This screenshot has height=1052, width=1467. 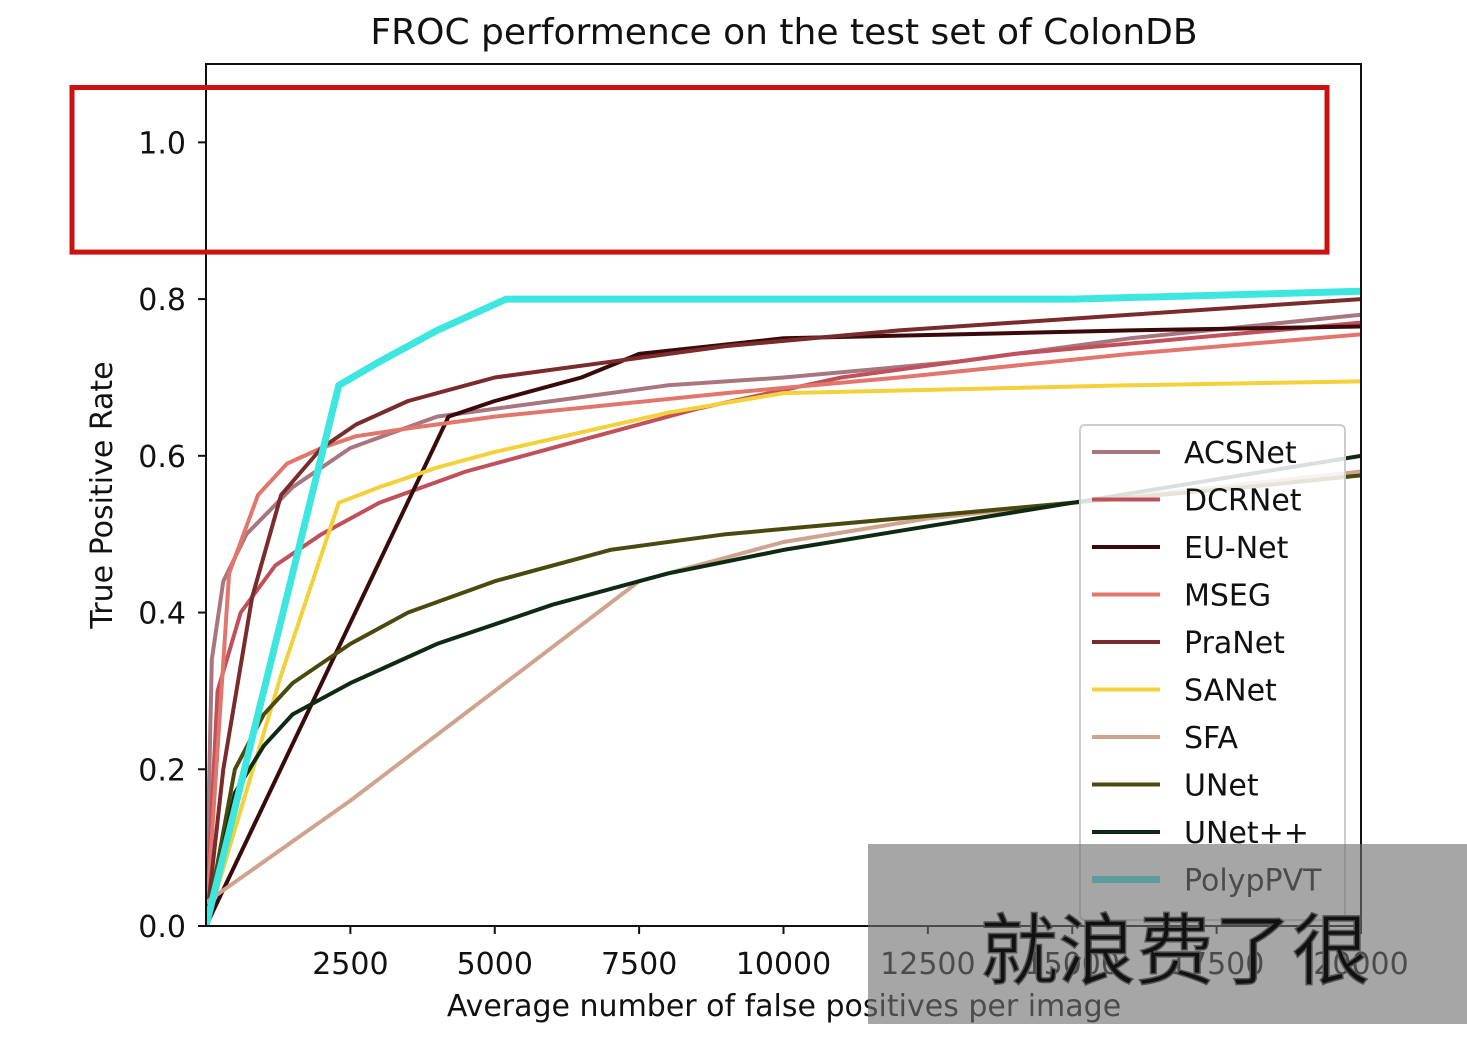 What do you see at coordinates (162, 770) in the screenshot?
I see `y-tick-label: 0.2` at bounding box center [162, 770].